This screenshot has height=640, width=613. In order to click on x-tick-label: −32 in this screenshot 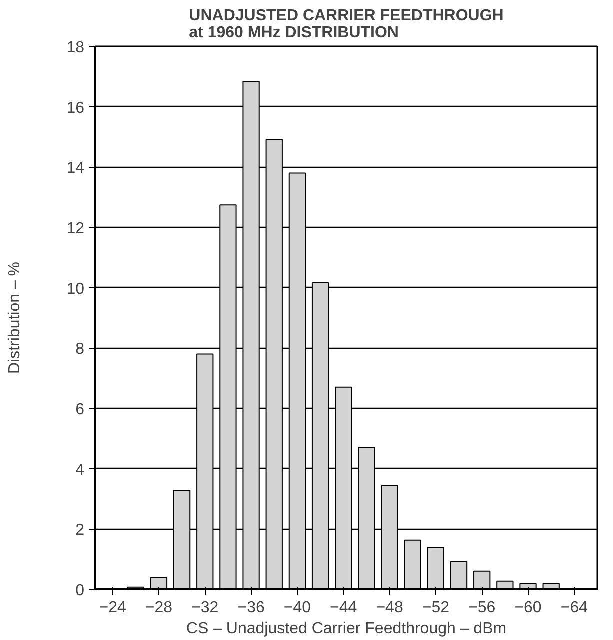, I will do `click(205, 608)`.